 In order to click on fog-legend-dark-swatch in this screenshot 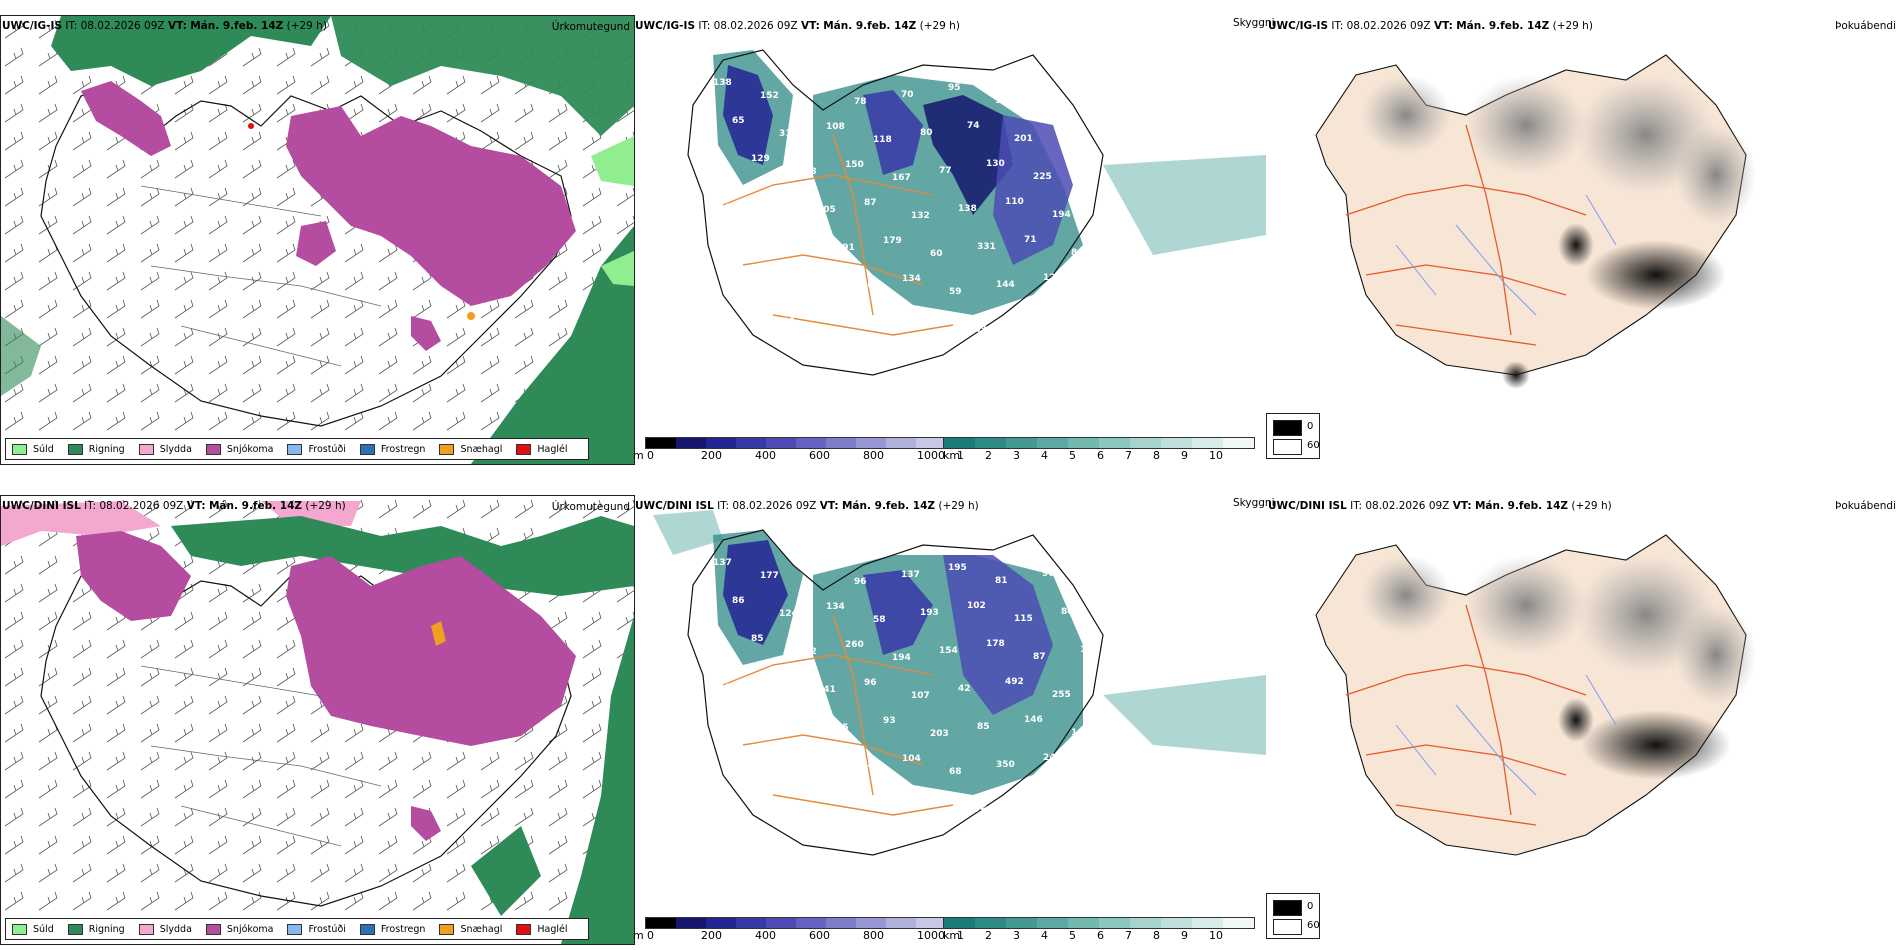, I will do `click(1287, 908)`.